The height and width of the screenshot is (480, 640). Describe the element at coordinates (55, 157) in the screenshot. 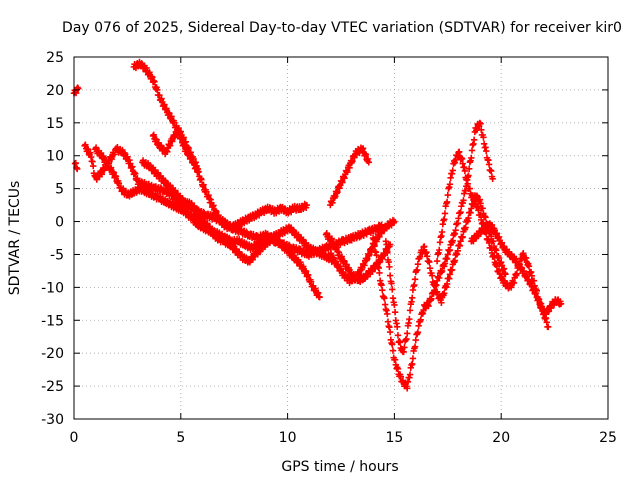

I see `y-tick-label: 10` at that location.